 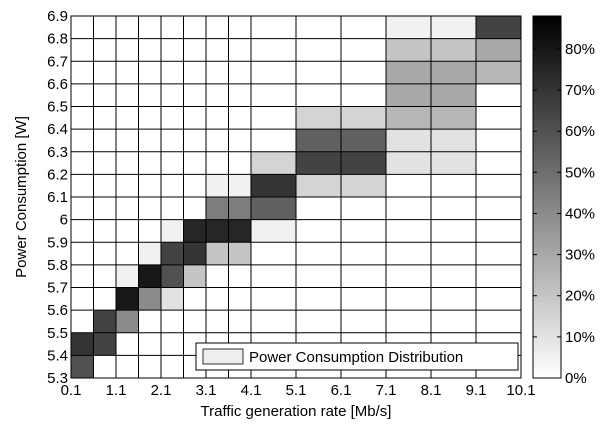 I want to click on x-tick-label: 10.1, so click(x=520, y=390).